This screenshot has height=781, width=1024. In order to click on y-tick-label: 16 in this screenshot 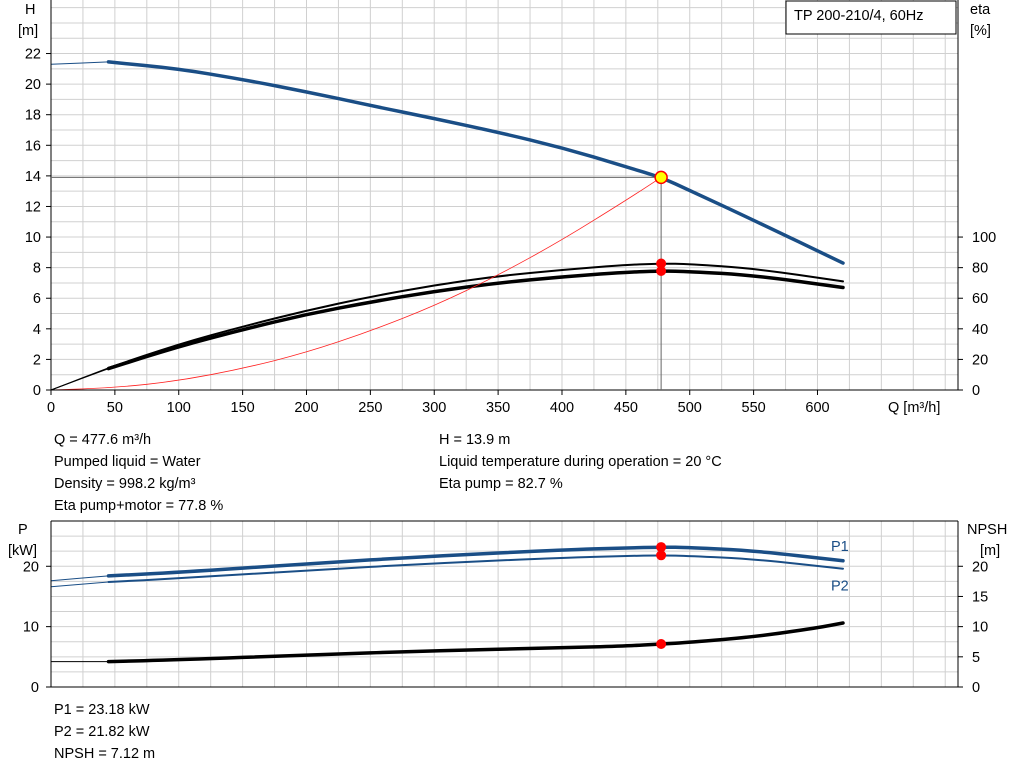, I will do `click(33, 146)`.